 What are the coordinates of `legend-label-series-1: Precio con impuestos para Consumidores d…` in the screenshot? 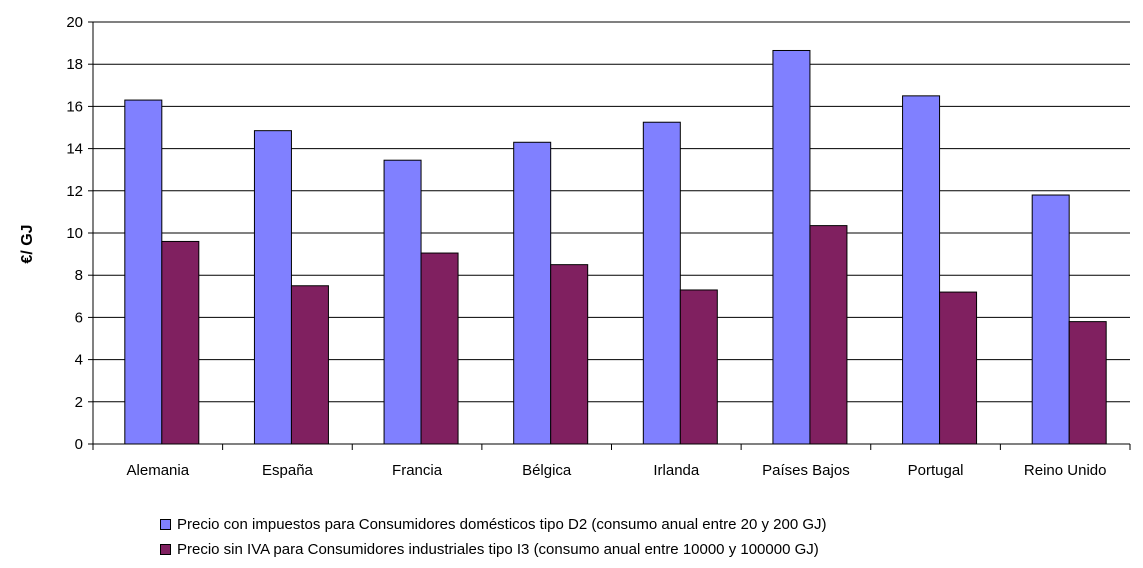 It's located at (502, 524).